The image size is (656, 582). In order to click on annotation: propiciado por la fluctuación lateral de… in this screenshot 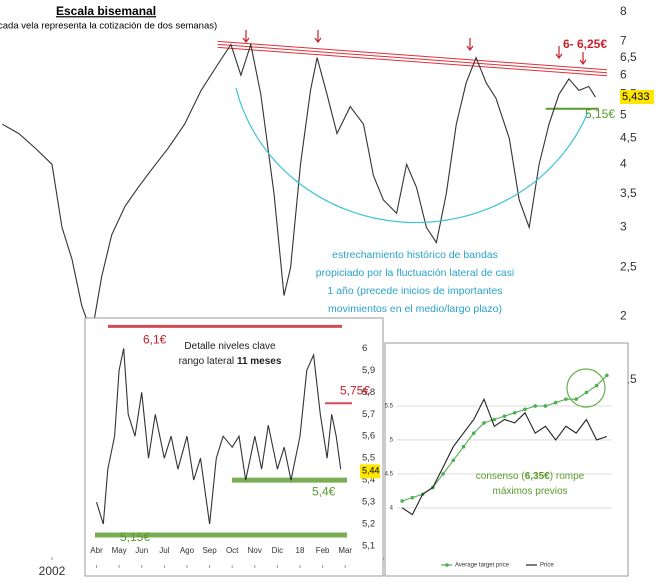, I will do `click(415, 273)`.